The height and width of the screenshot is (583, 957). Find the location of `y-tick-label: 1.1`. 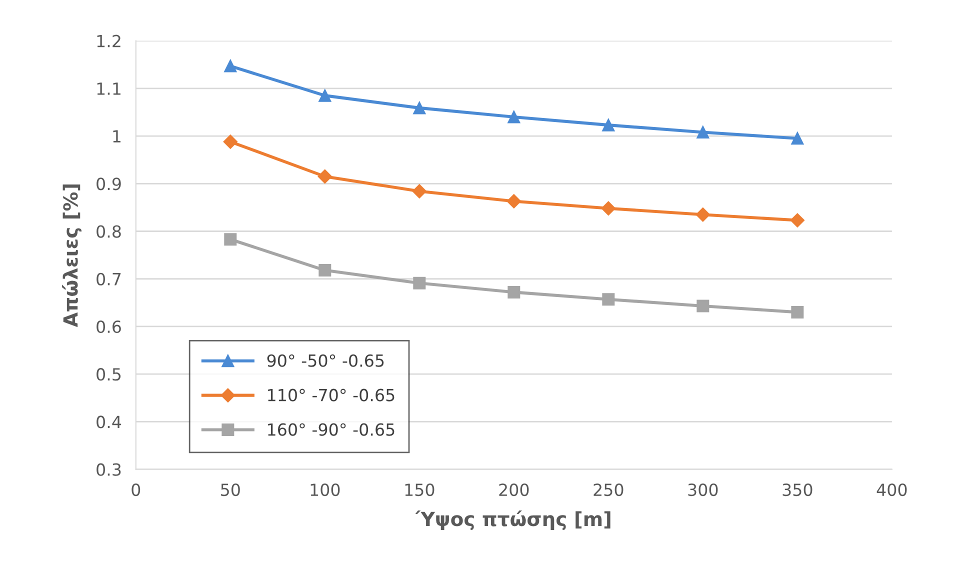

y-tick-label: 1.1 is located at coordinates (108, 88).